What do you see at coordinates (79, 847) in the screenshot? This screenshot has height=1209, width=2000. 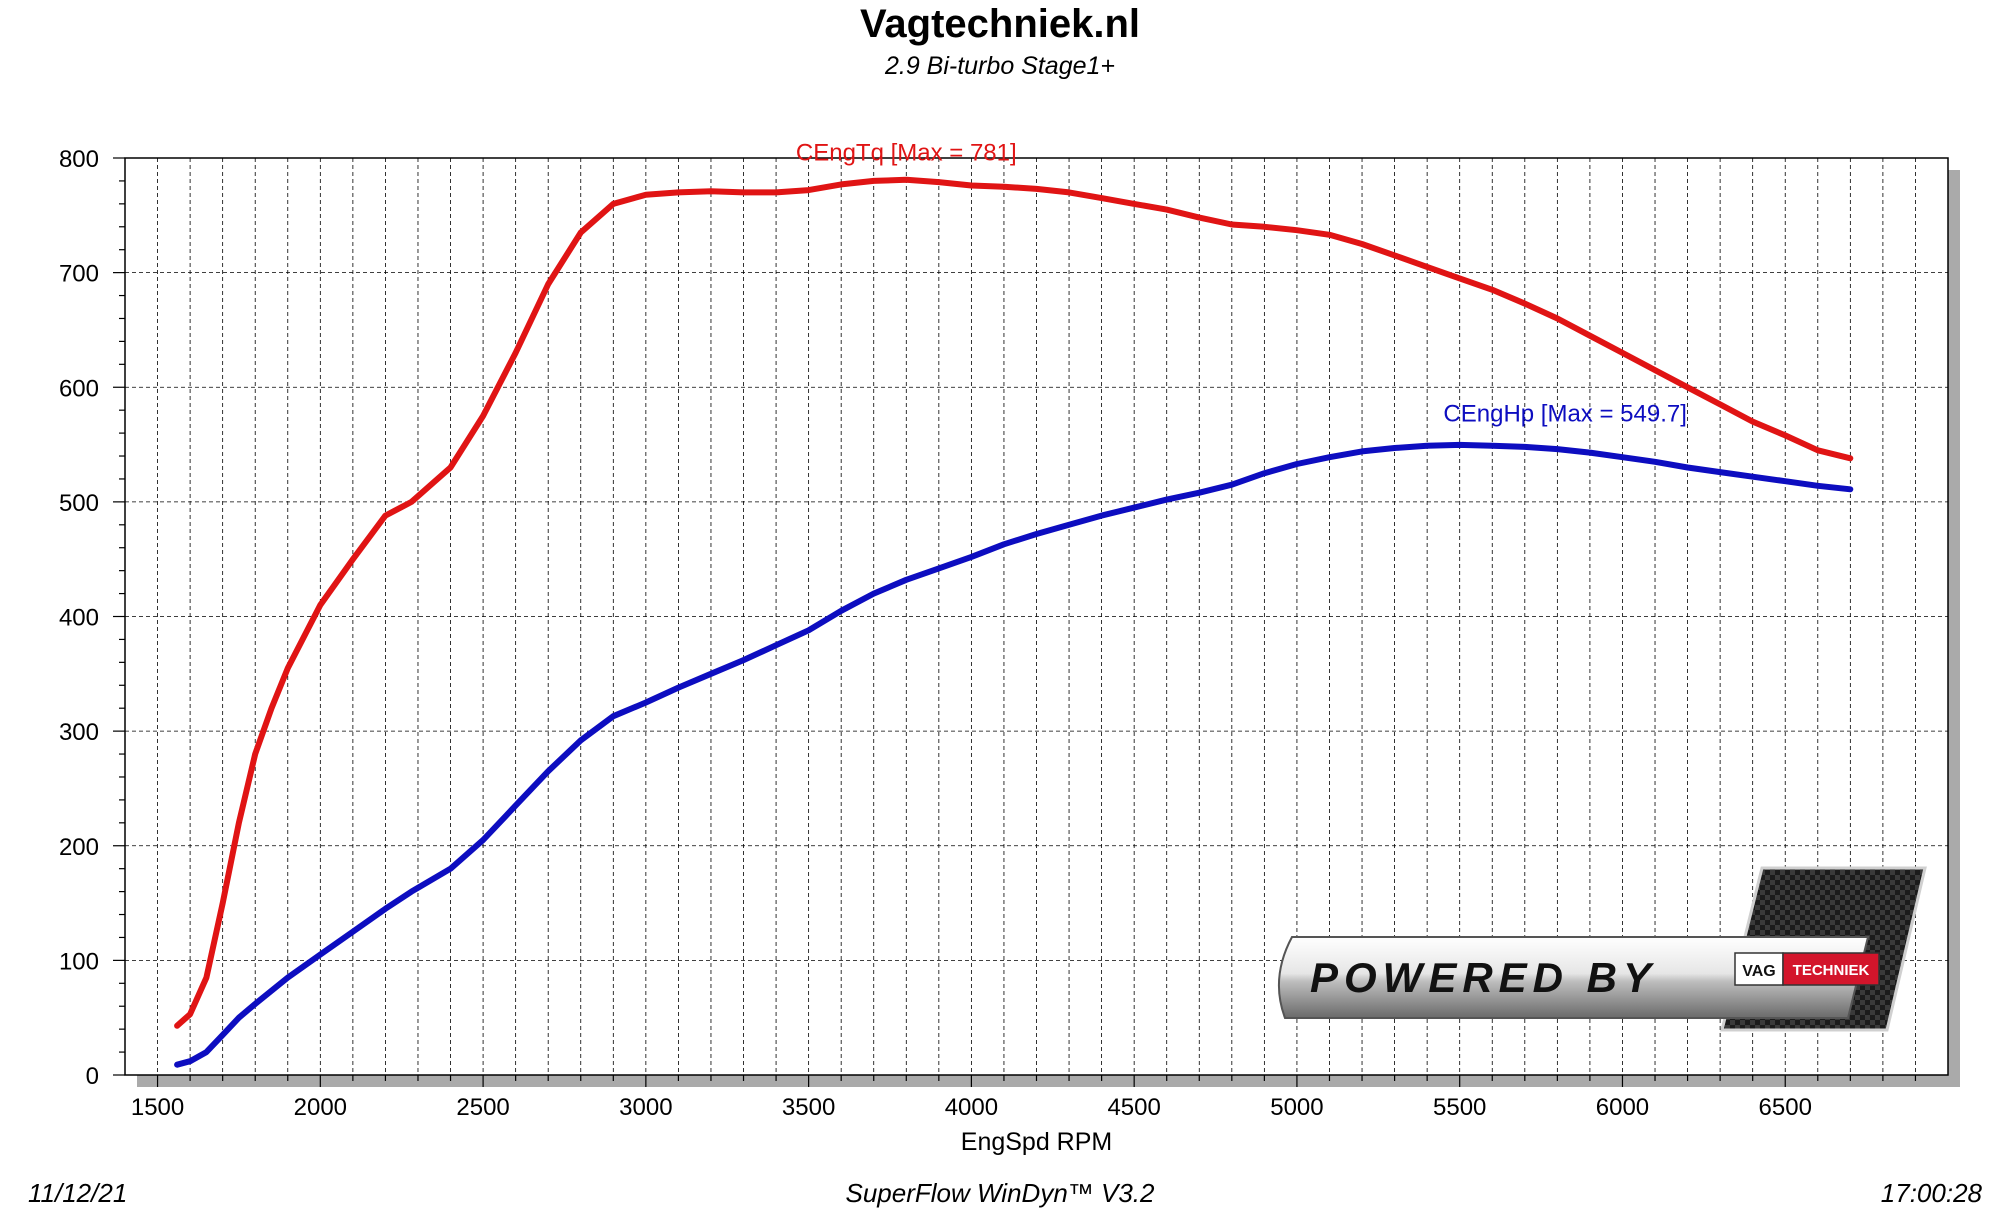 I see `y-tick-label: 200` at bounding box center [79, 847].